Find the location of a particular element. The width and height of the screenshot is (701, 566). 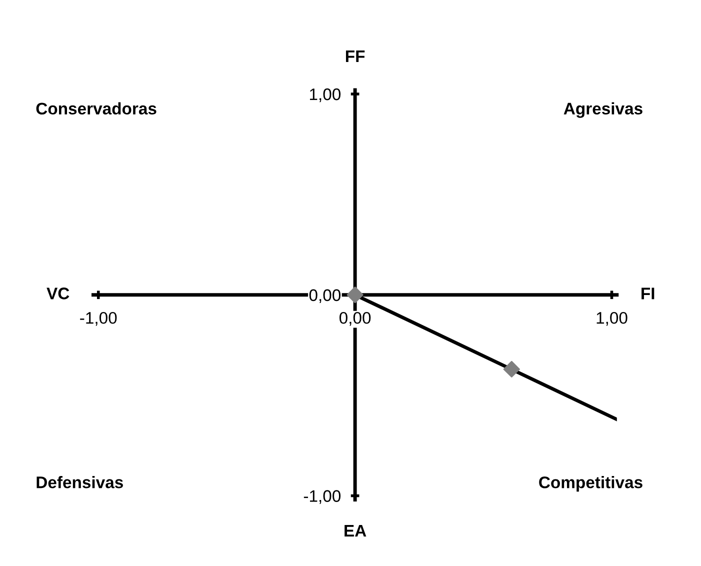

text: EA is located at coordinates (355, 530).